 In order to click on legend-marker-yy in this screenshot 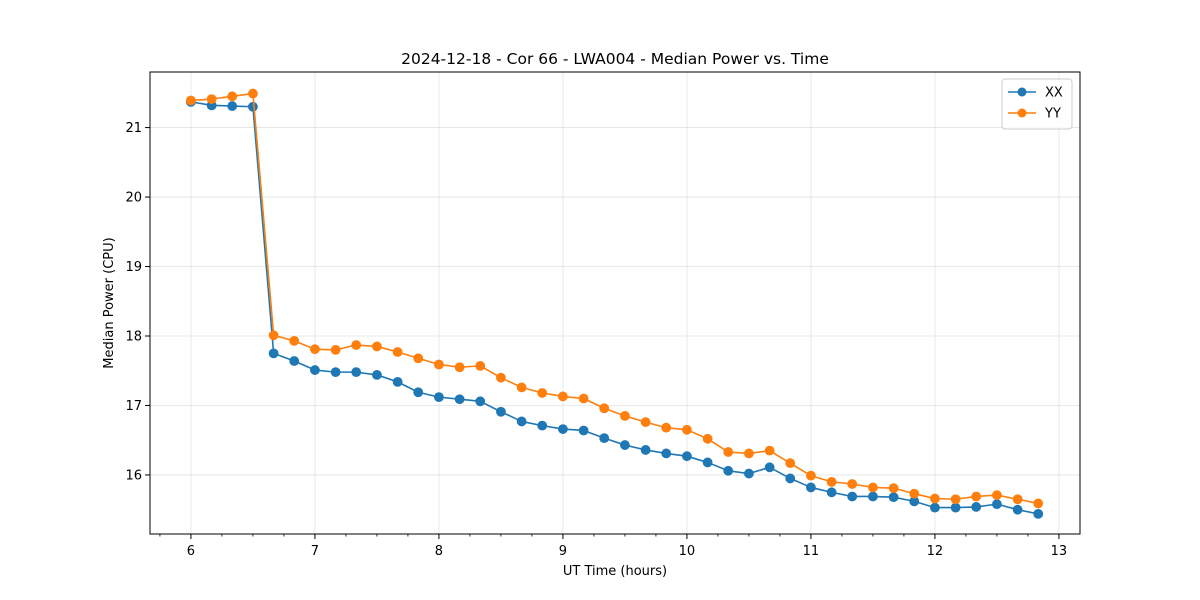, I will do `click(1022, 113)`.